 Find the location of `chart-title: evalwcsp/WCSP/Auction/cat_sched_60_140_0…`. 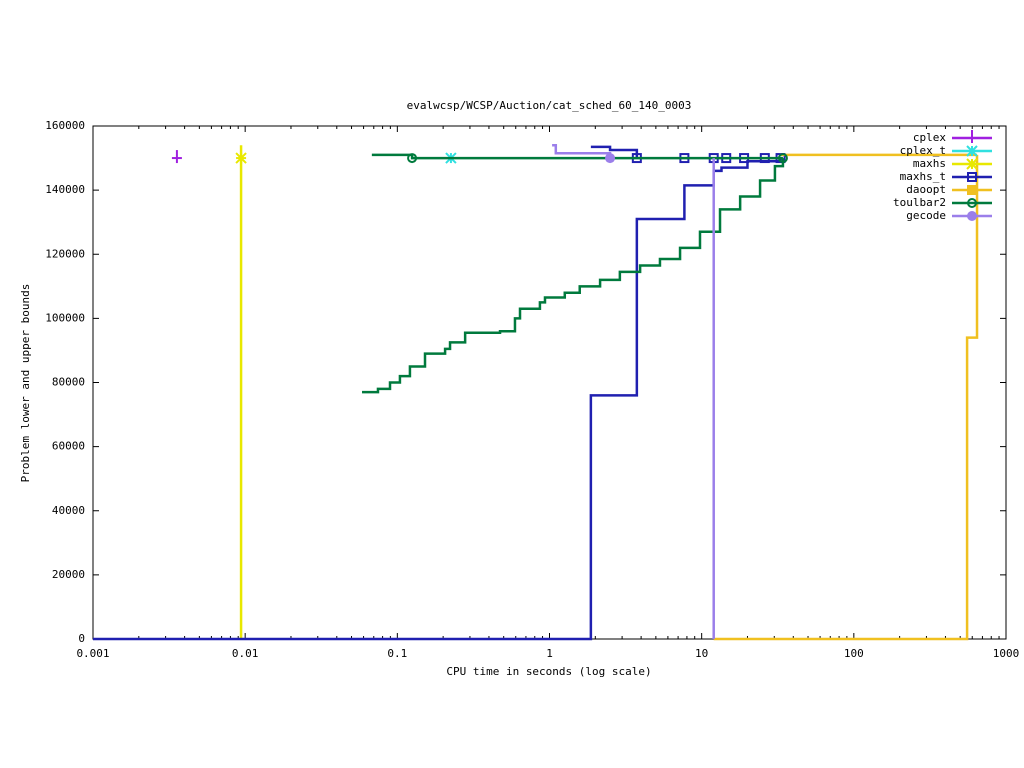

chart-title: evalwcsp/WCSP/Auction/cat_sched_60_140_0… is located at coordinates (549, 105).